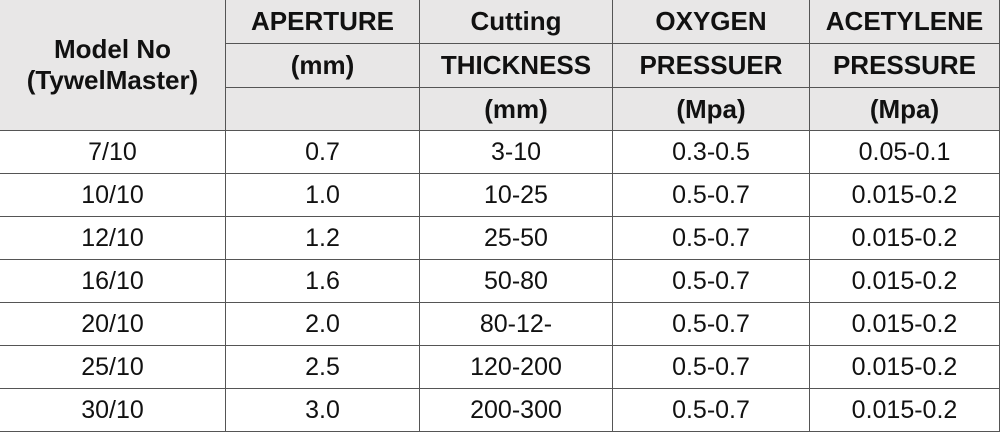 The width and height of the screenshot is (1000, 432). I want to click on data-cell: 16/10, so click(113, 281).